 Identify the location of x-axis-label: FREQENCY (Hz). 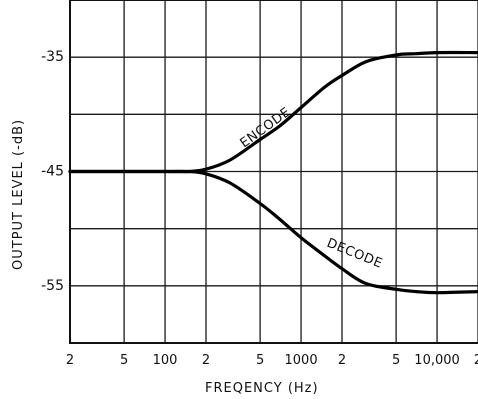
(262, 388).